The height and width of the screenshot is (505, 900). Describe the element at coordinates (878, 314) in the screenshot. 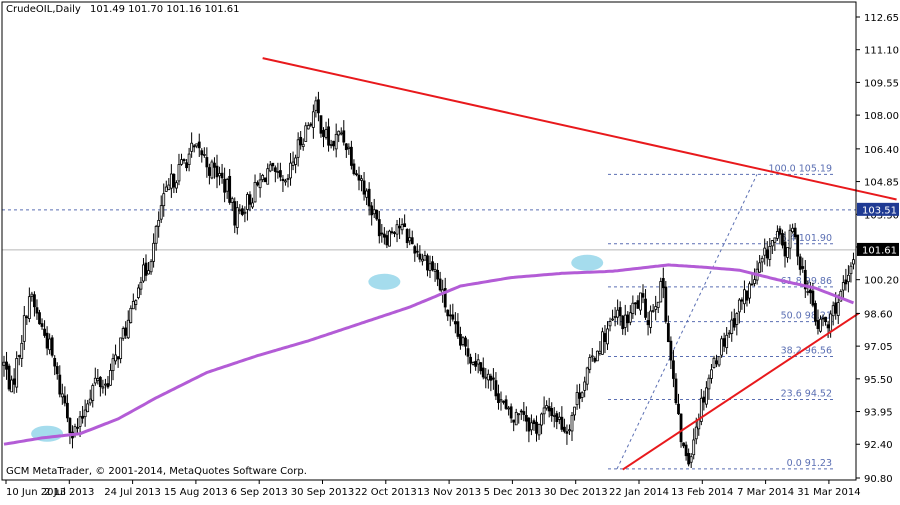

I see `y-tick-label: 98.60` at that location.